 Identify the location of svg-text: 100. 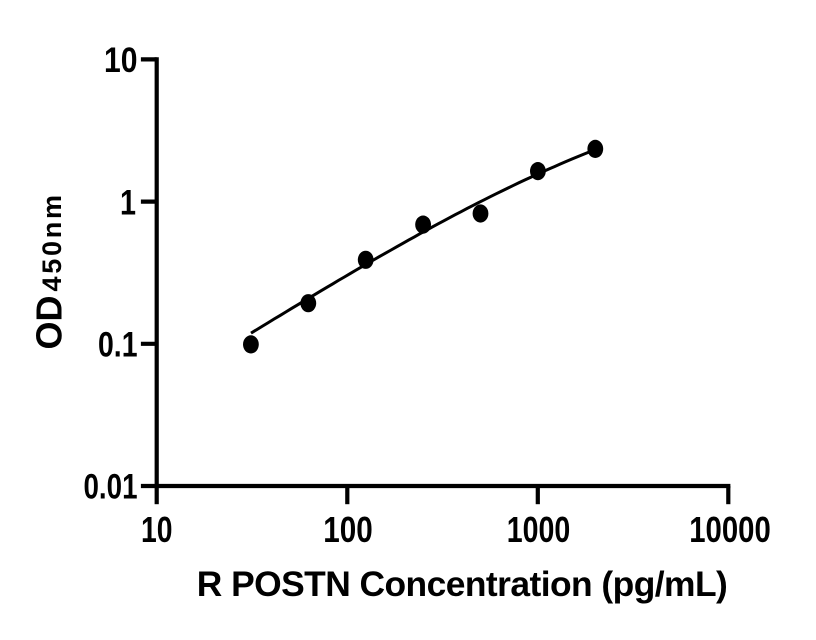
(348, 529).